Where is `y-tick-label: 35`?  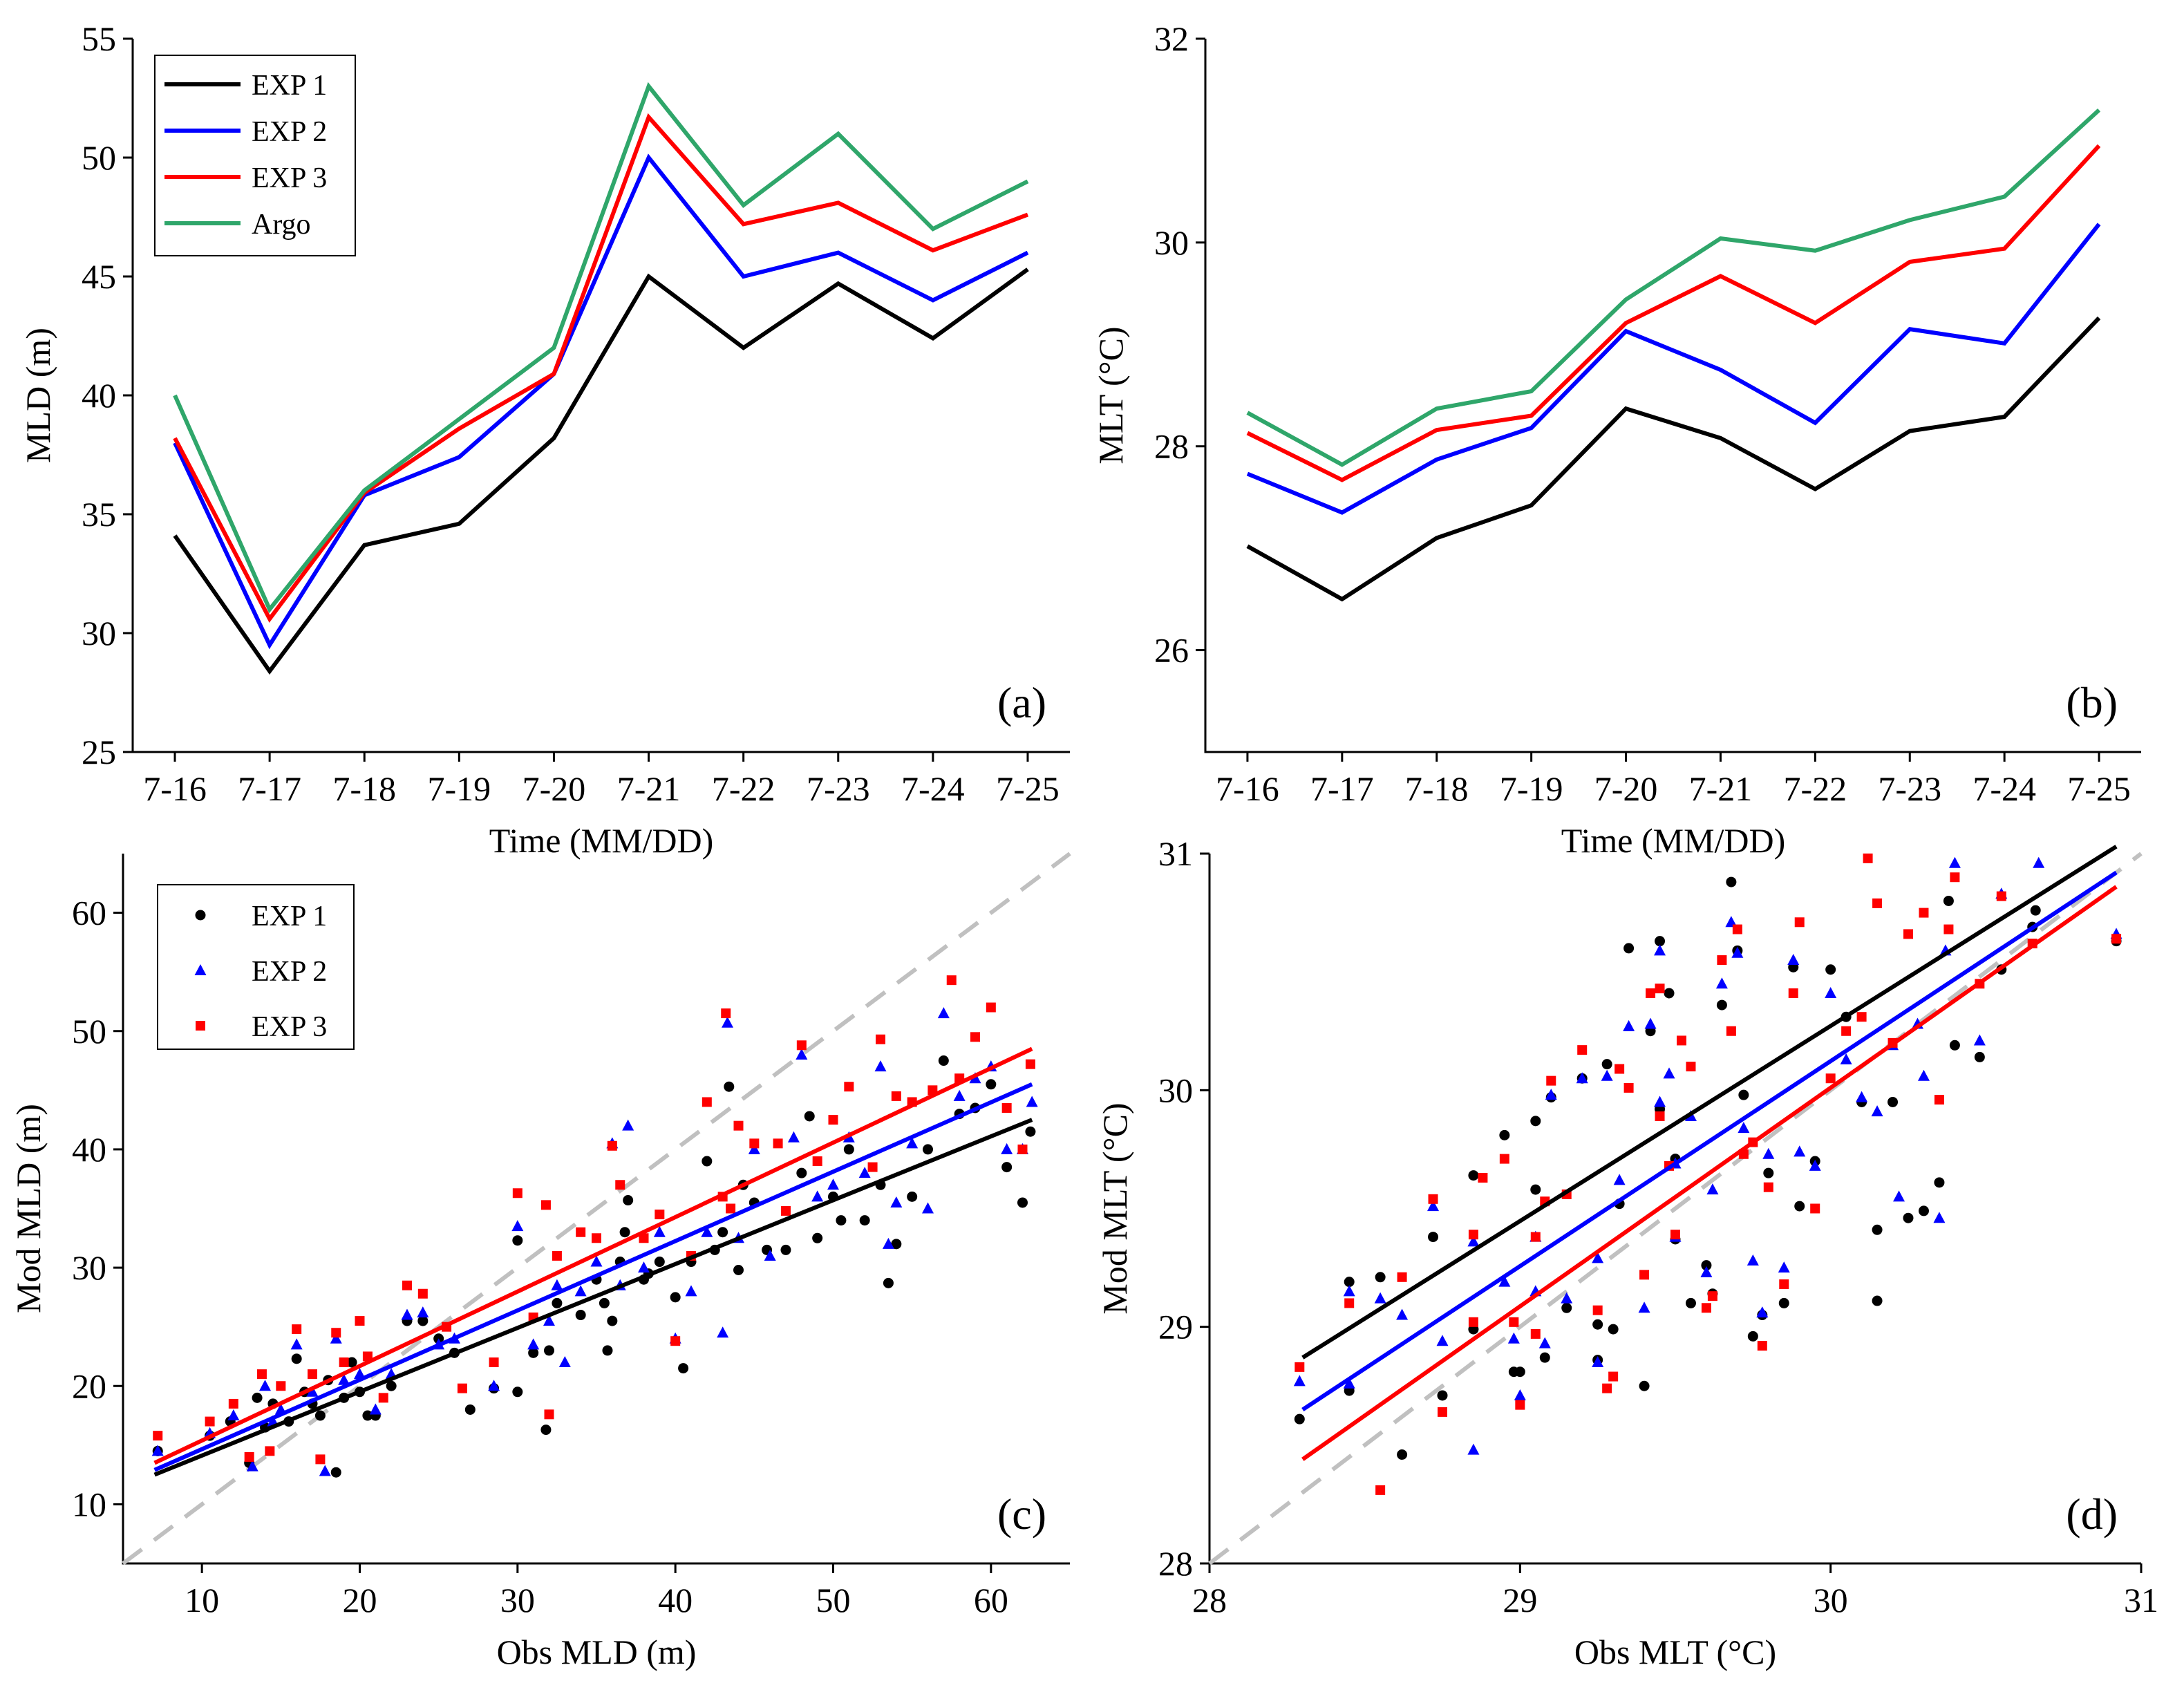
y-tick-label: 35 is located at coordinates (99, 514).